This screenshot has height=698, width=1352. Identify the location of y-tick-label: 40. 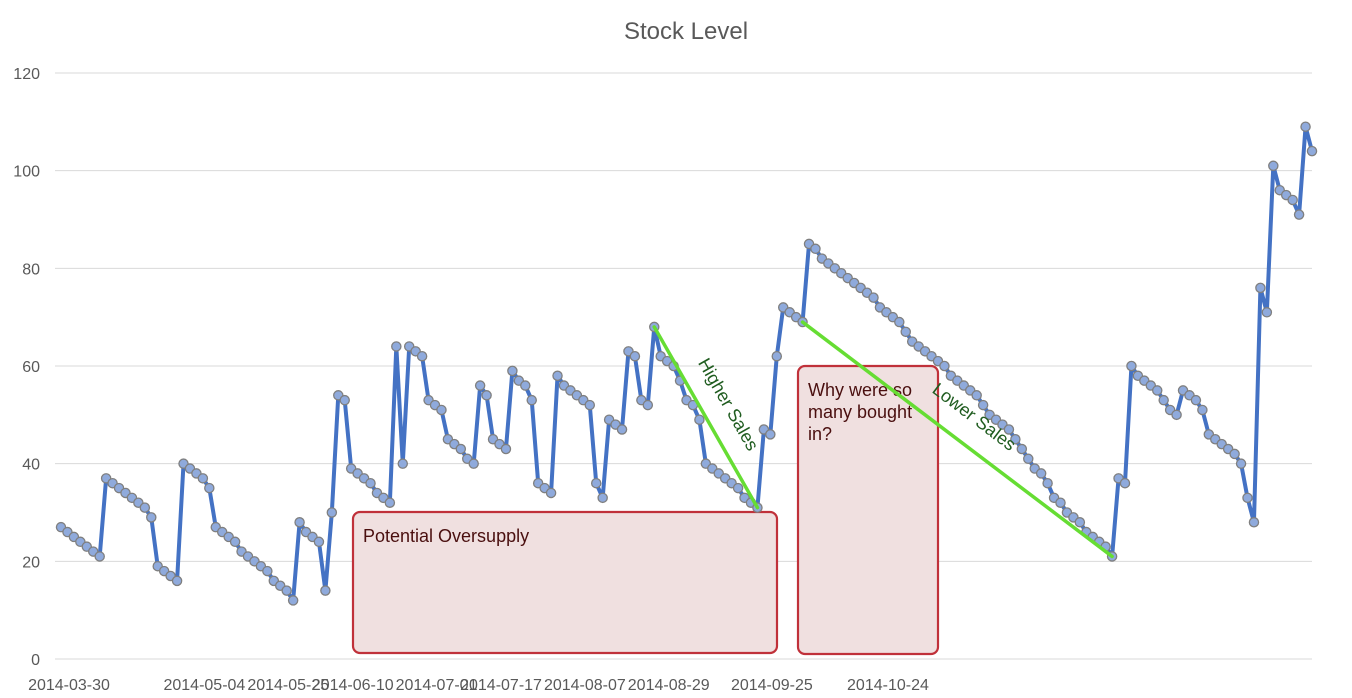
(31, 465).